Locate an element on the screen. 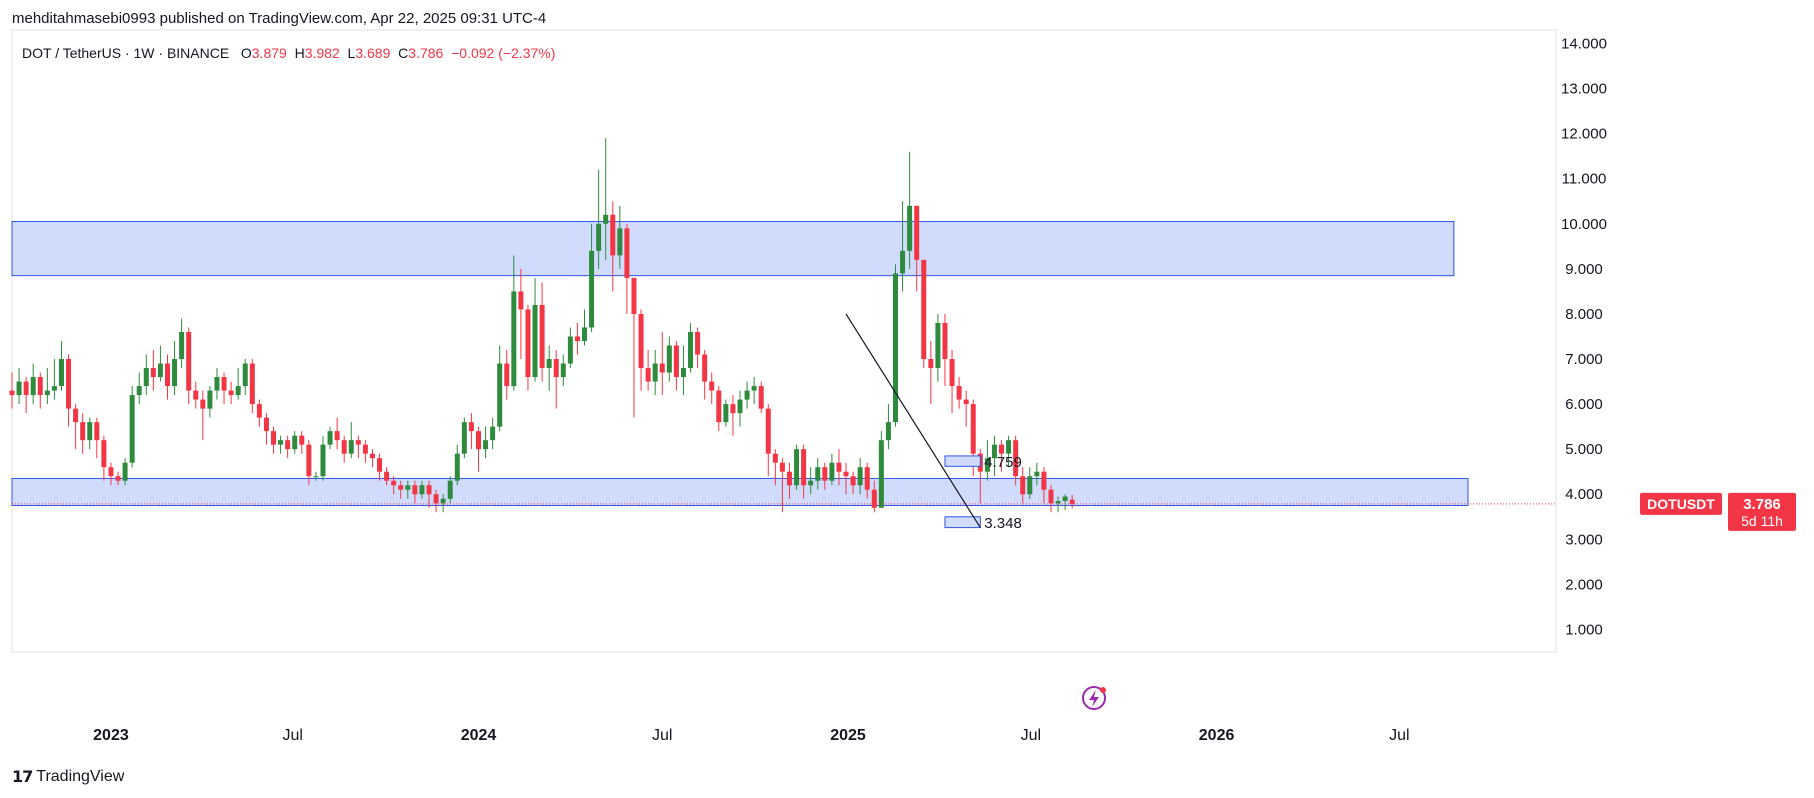  y-tick-label: 1.000 is located at coordinates (1584, 629).